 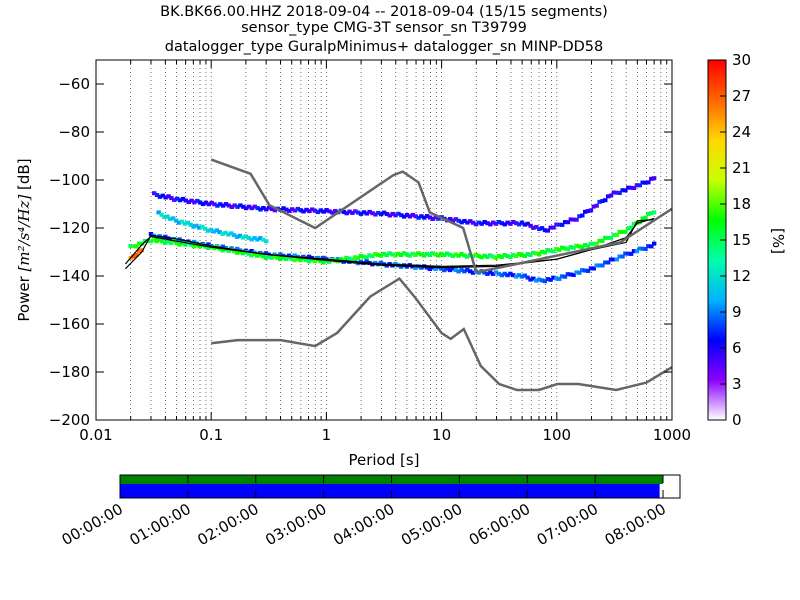 I want to click on colorbar-tick-label: 6, so click(x=737, y=348).